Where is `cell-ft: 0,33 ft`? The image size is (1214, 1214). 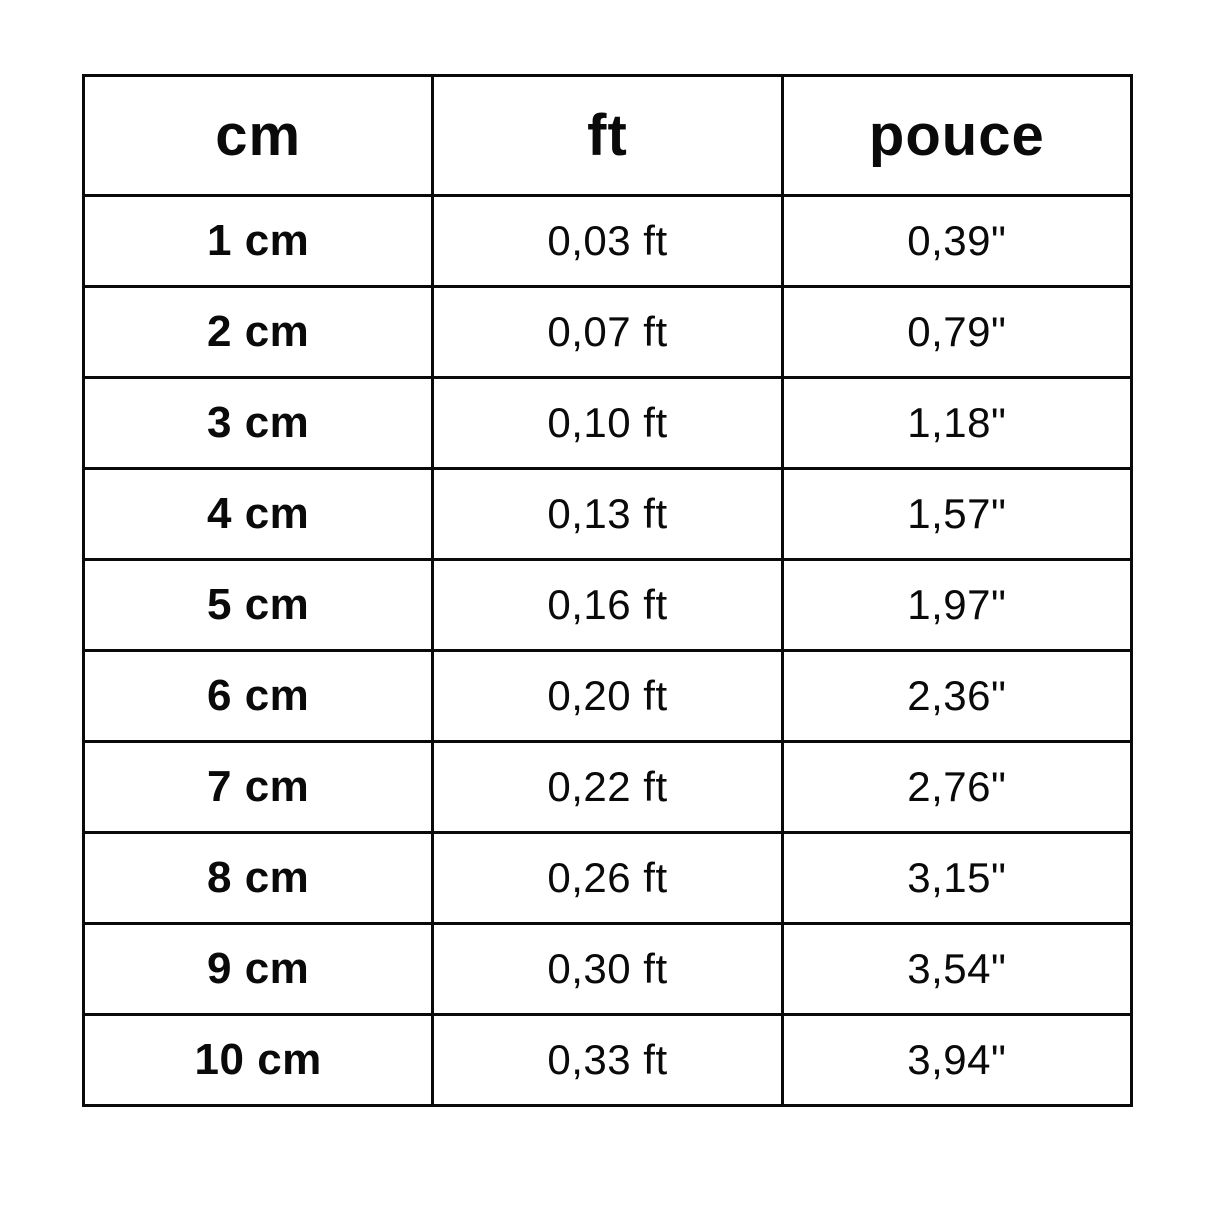
cell-ft: 0,33 ft is located at coordinates (607, 1060).